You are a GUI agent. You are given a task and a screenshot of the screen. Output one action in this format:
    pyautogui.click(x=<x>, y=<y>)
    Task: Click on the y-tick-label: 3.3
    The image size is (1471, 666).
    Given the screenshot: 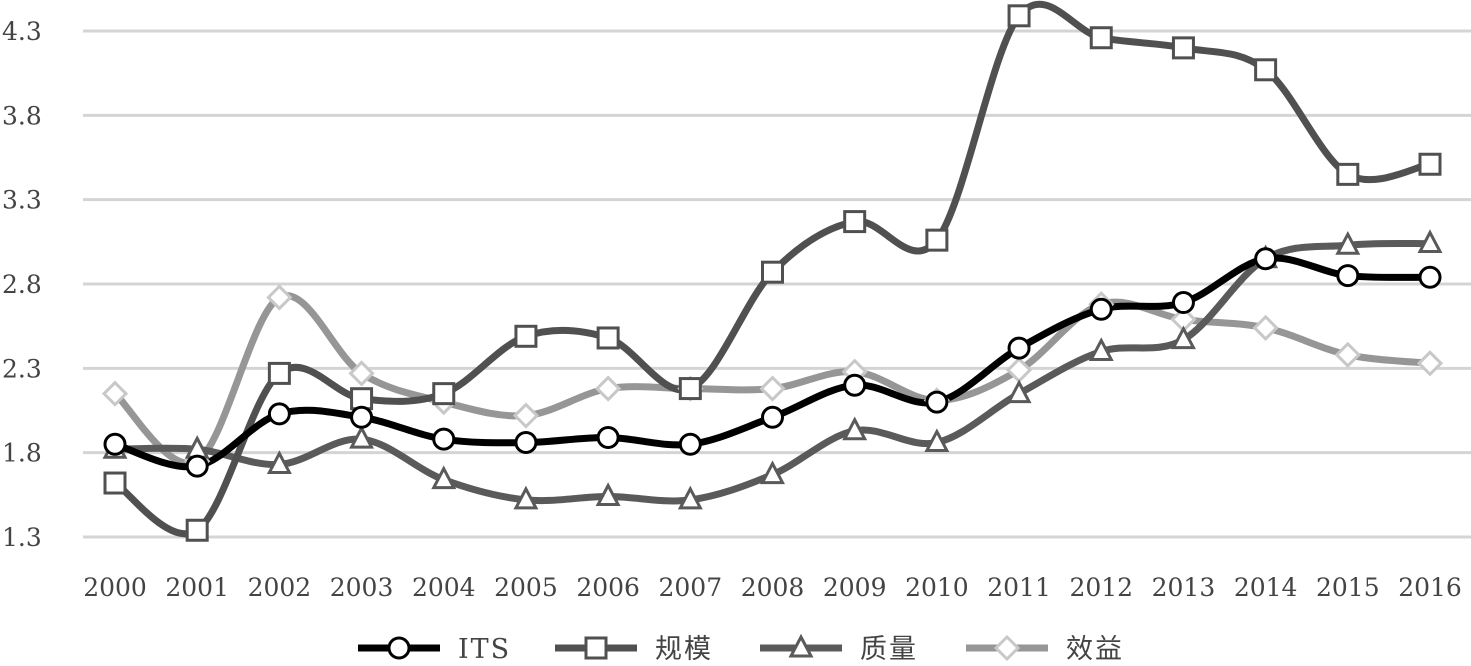 What is the action you would take?
    pyautogui.click(x=22, y=200)
    